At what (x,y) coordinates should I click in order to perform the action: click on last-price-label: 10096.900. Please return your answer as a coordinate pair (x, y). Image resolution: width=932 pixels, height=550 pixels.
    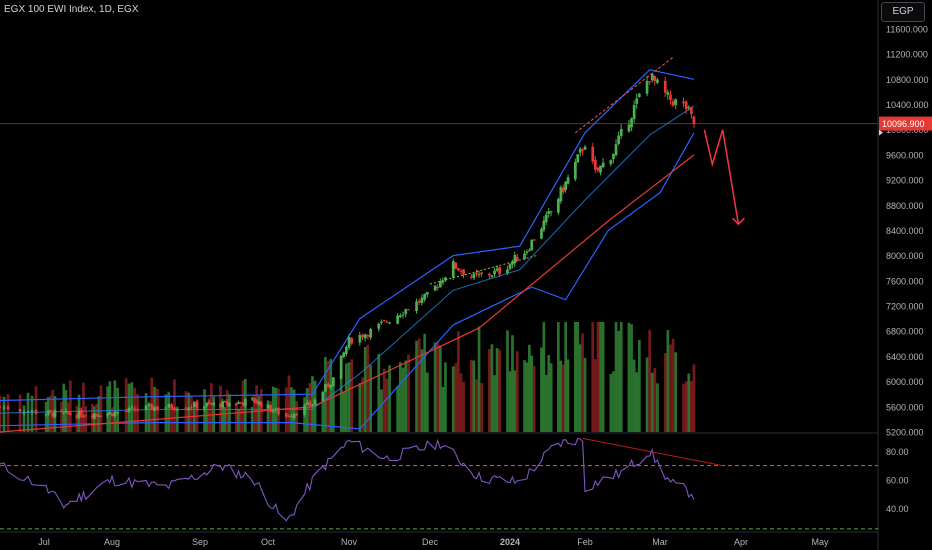
    Looking at the image, I should click on (903, 124).